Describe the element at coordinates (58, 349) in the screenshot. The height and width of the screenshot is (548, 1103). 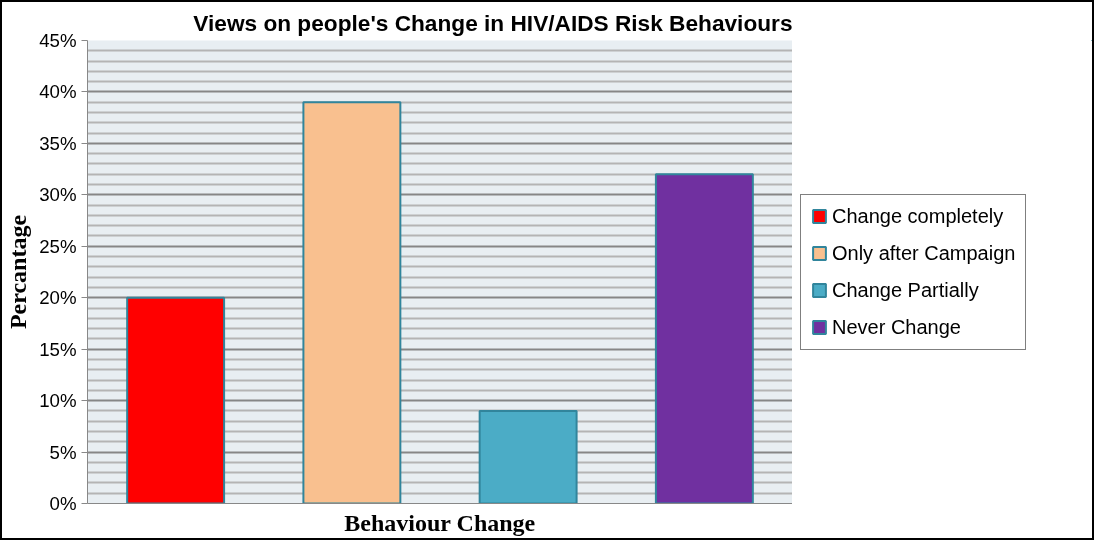
I see `y-tick-label: 15%` at that location.